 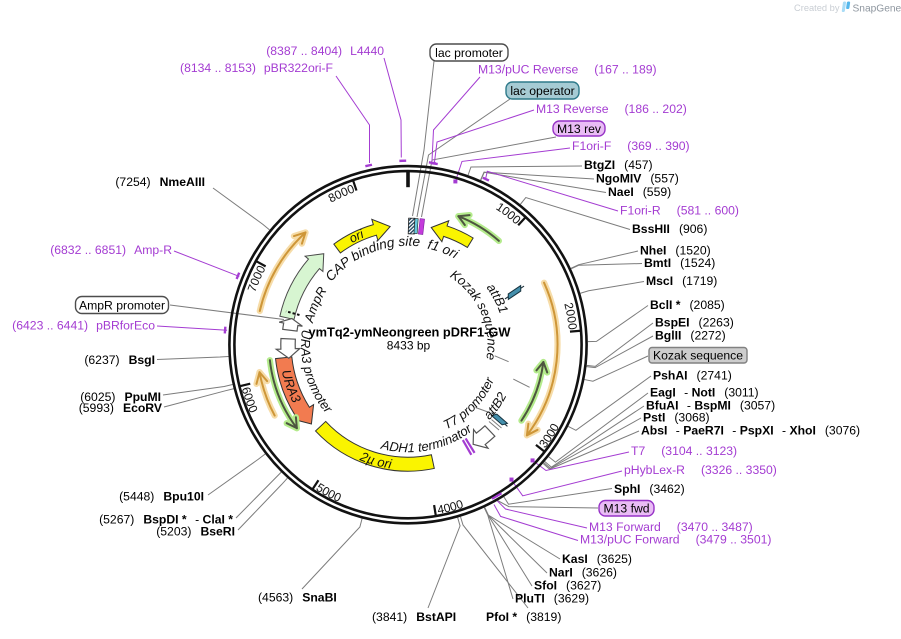 I want to click on svg-text: M13 rev, so click(x=579, y=129).